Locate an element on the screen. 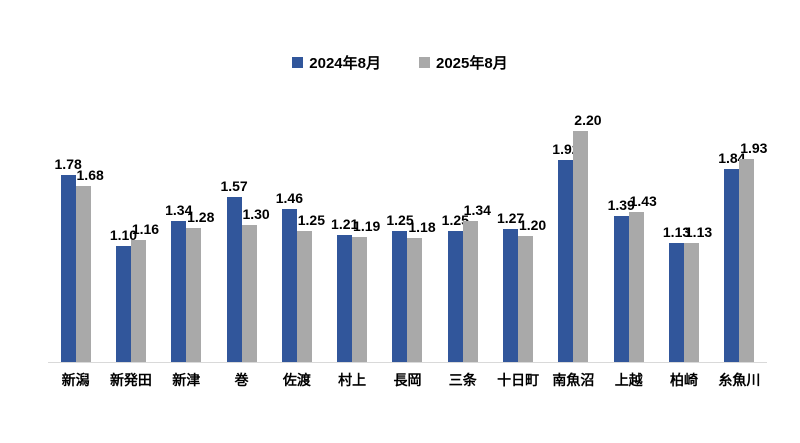 The width and height of the screenshot is (800, 443). category-label: 柏崎 is located at coordinates (684, 380).